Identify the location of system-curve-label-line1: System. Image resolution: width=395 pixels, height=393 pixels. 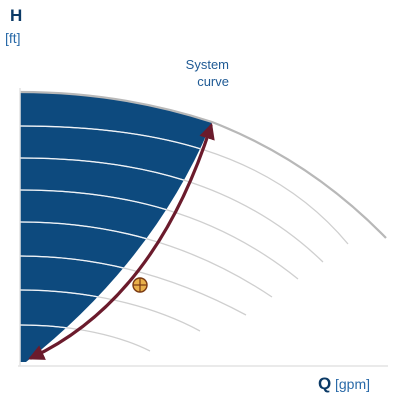
(207, 64).